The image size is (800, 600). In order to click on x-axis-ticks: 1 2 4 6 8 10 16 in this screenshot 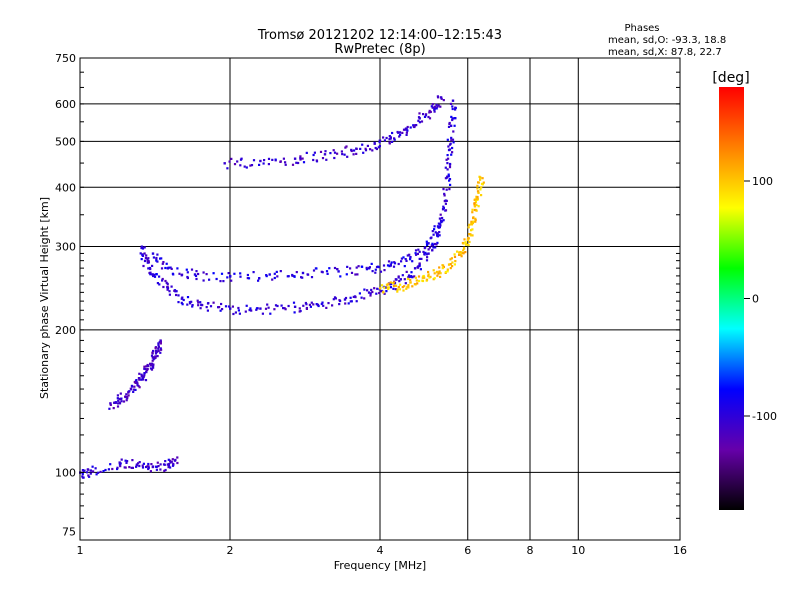, I will do `click(382, 550)`.